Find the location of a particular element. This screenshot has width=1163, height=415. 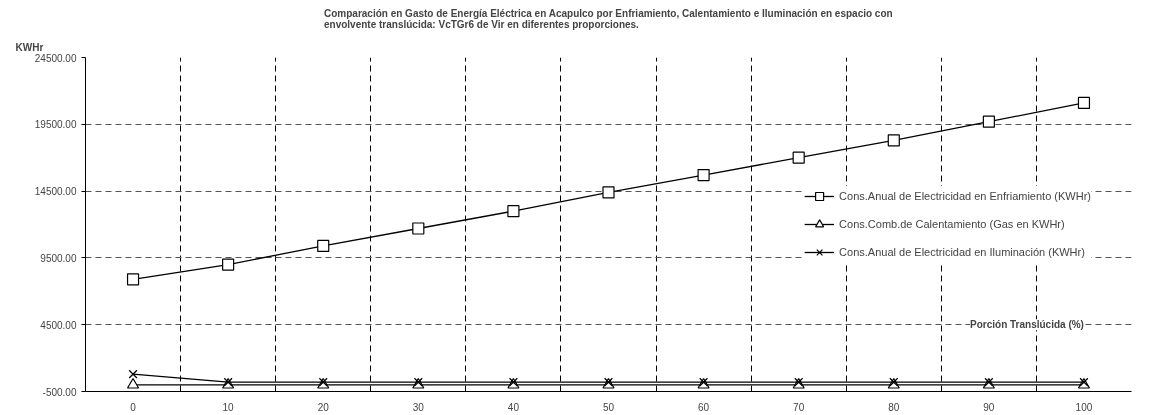

legend-label: Cons.Comb.de Calentamiento (Gas en KWHr) is located at coordinates (952, 224).